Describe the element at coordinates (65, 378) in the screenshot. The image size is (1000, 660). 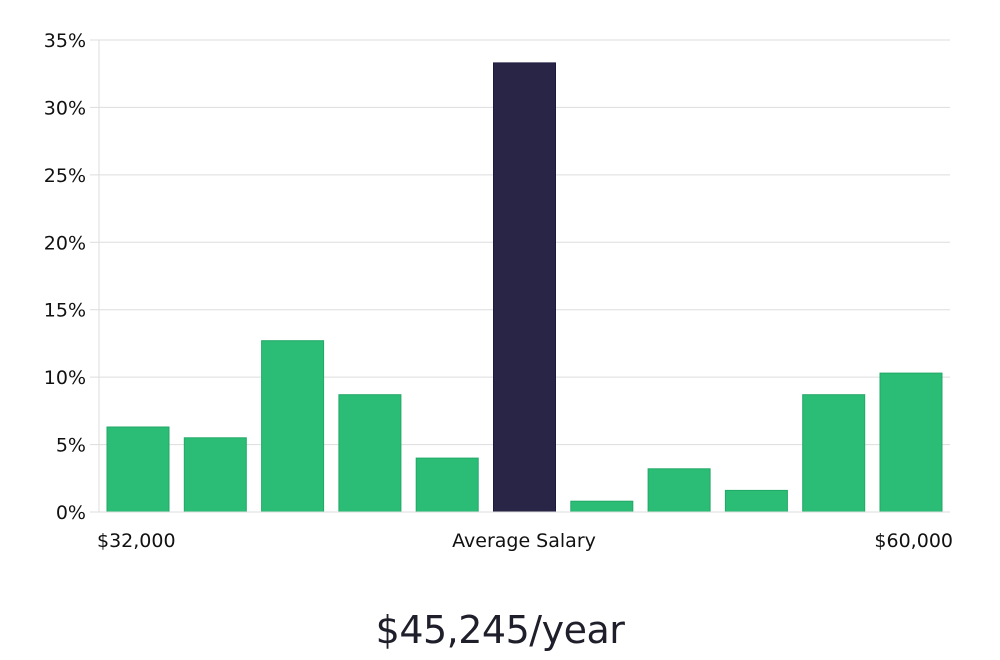
I see `y-tick-label: 10%` at that location.